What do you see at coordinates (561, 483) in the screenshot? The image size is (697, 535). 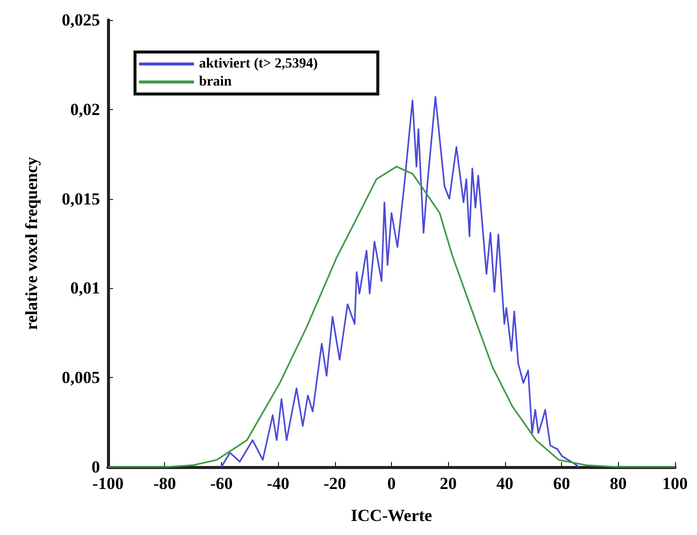 I see `x-tick-label: 60` at bounding box center [561, 483].